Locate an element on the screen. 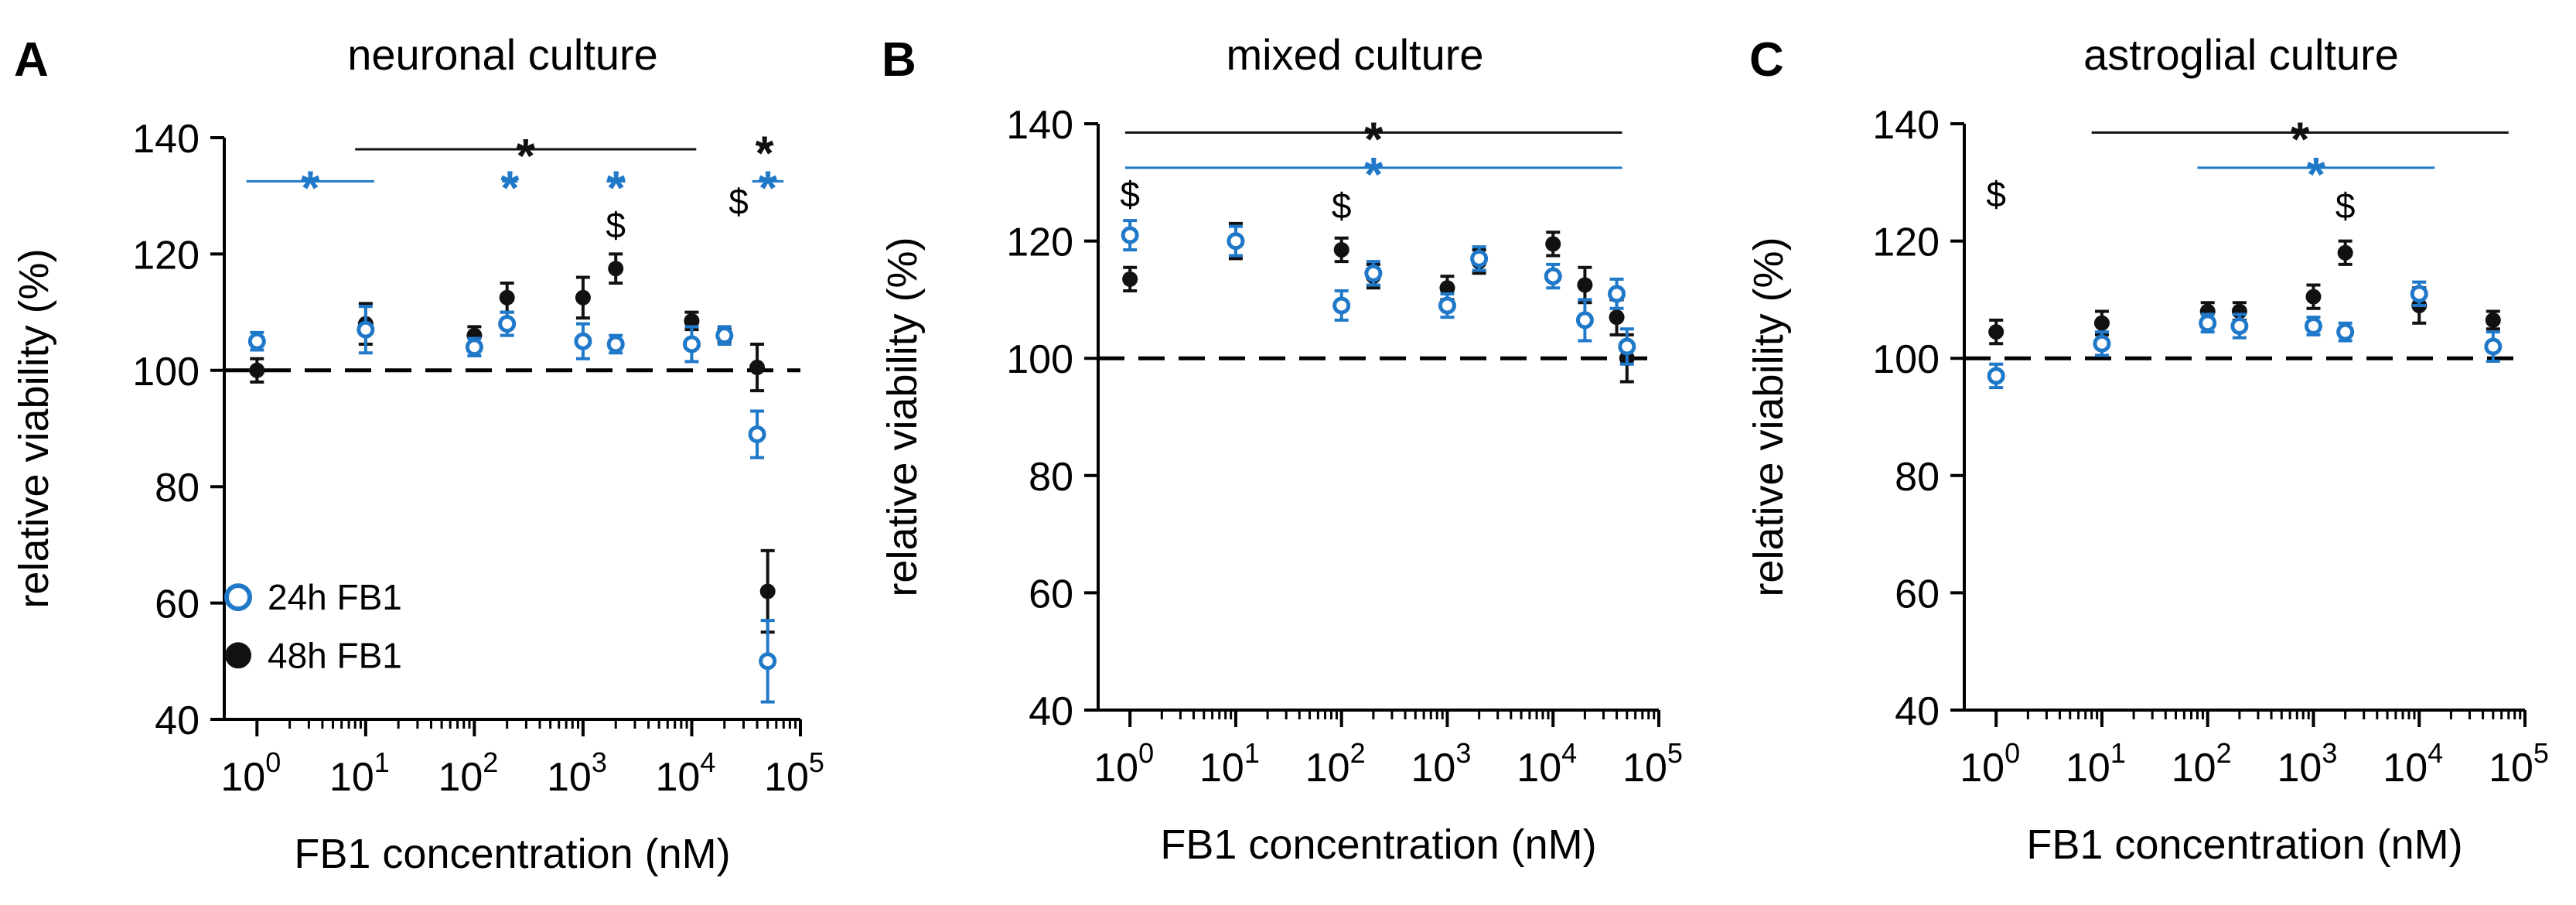 This screenshot has height=905, width=2576. panel-letter: B is located at coordinates (899, 60).